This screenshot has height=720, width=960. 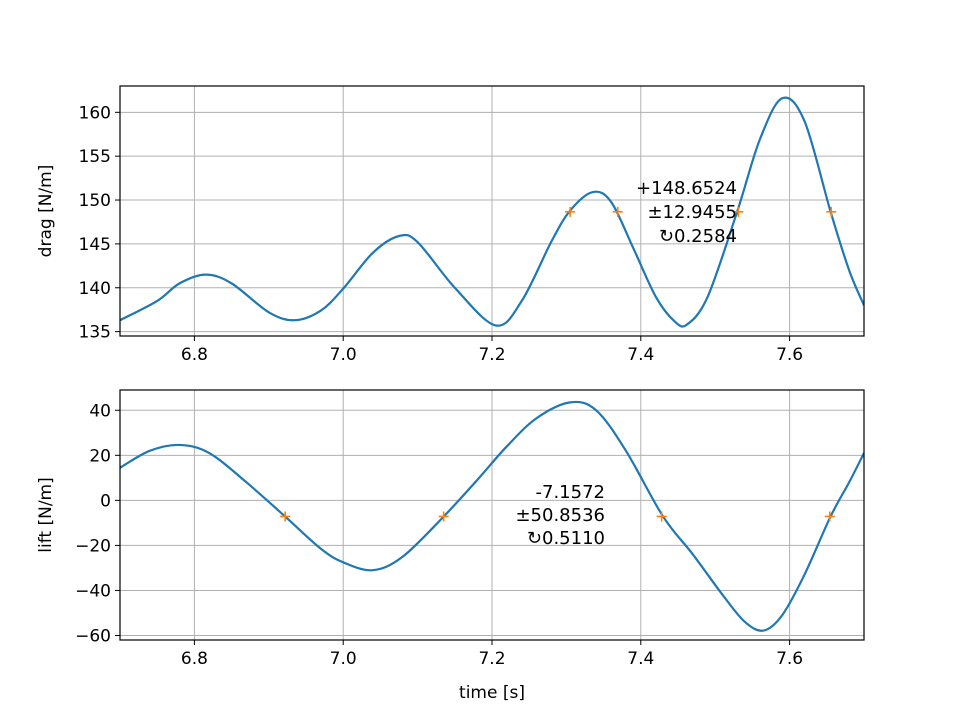 I want to click on y-tick-label: 160, so click(x=95, y=113).